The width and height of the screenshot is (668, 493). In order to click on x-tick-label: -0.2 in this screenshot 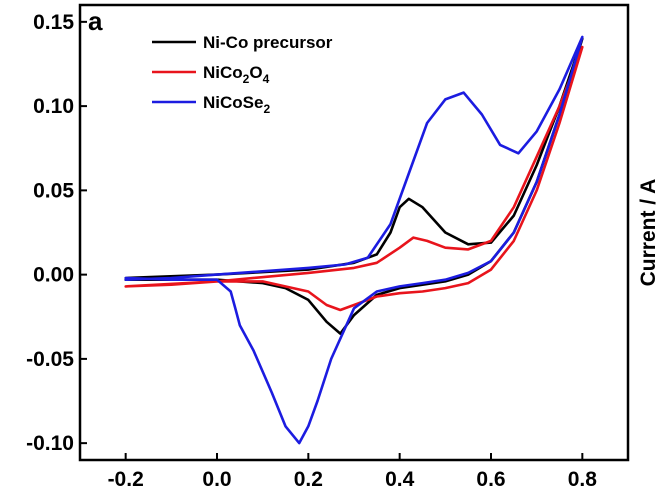, I will do `click(126, 479)`.